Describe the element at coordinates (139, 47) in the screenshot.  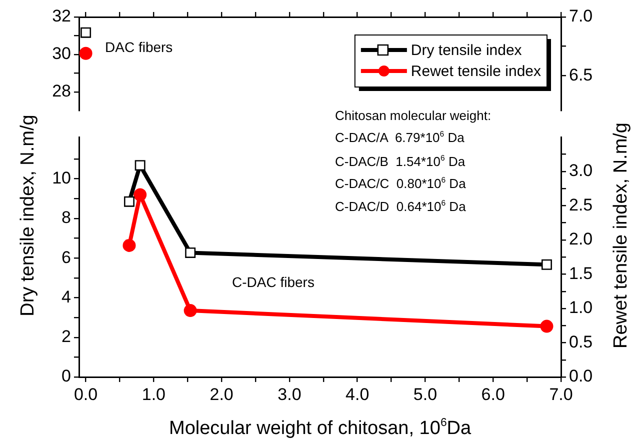
I see `annotation: DAC fibers` at that location.